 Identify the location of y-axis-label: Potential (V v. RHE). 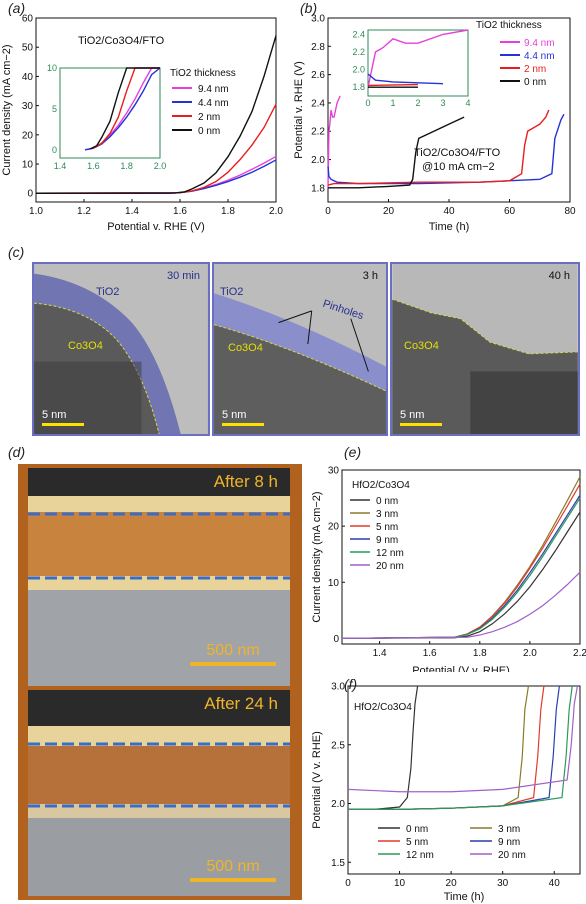
(317, 780).